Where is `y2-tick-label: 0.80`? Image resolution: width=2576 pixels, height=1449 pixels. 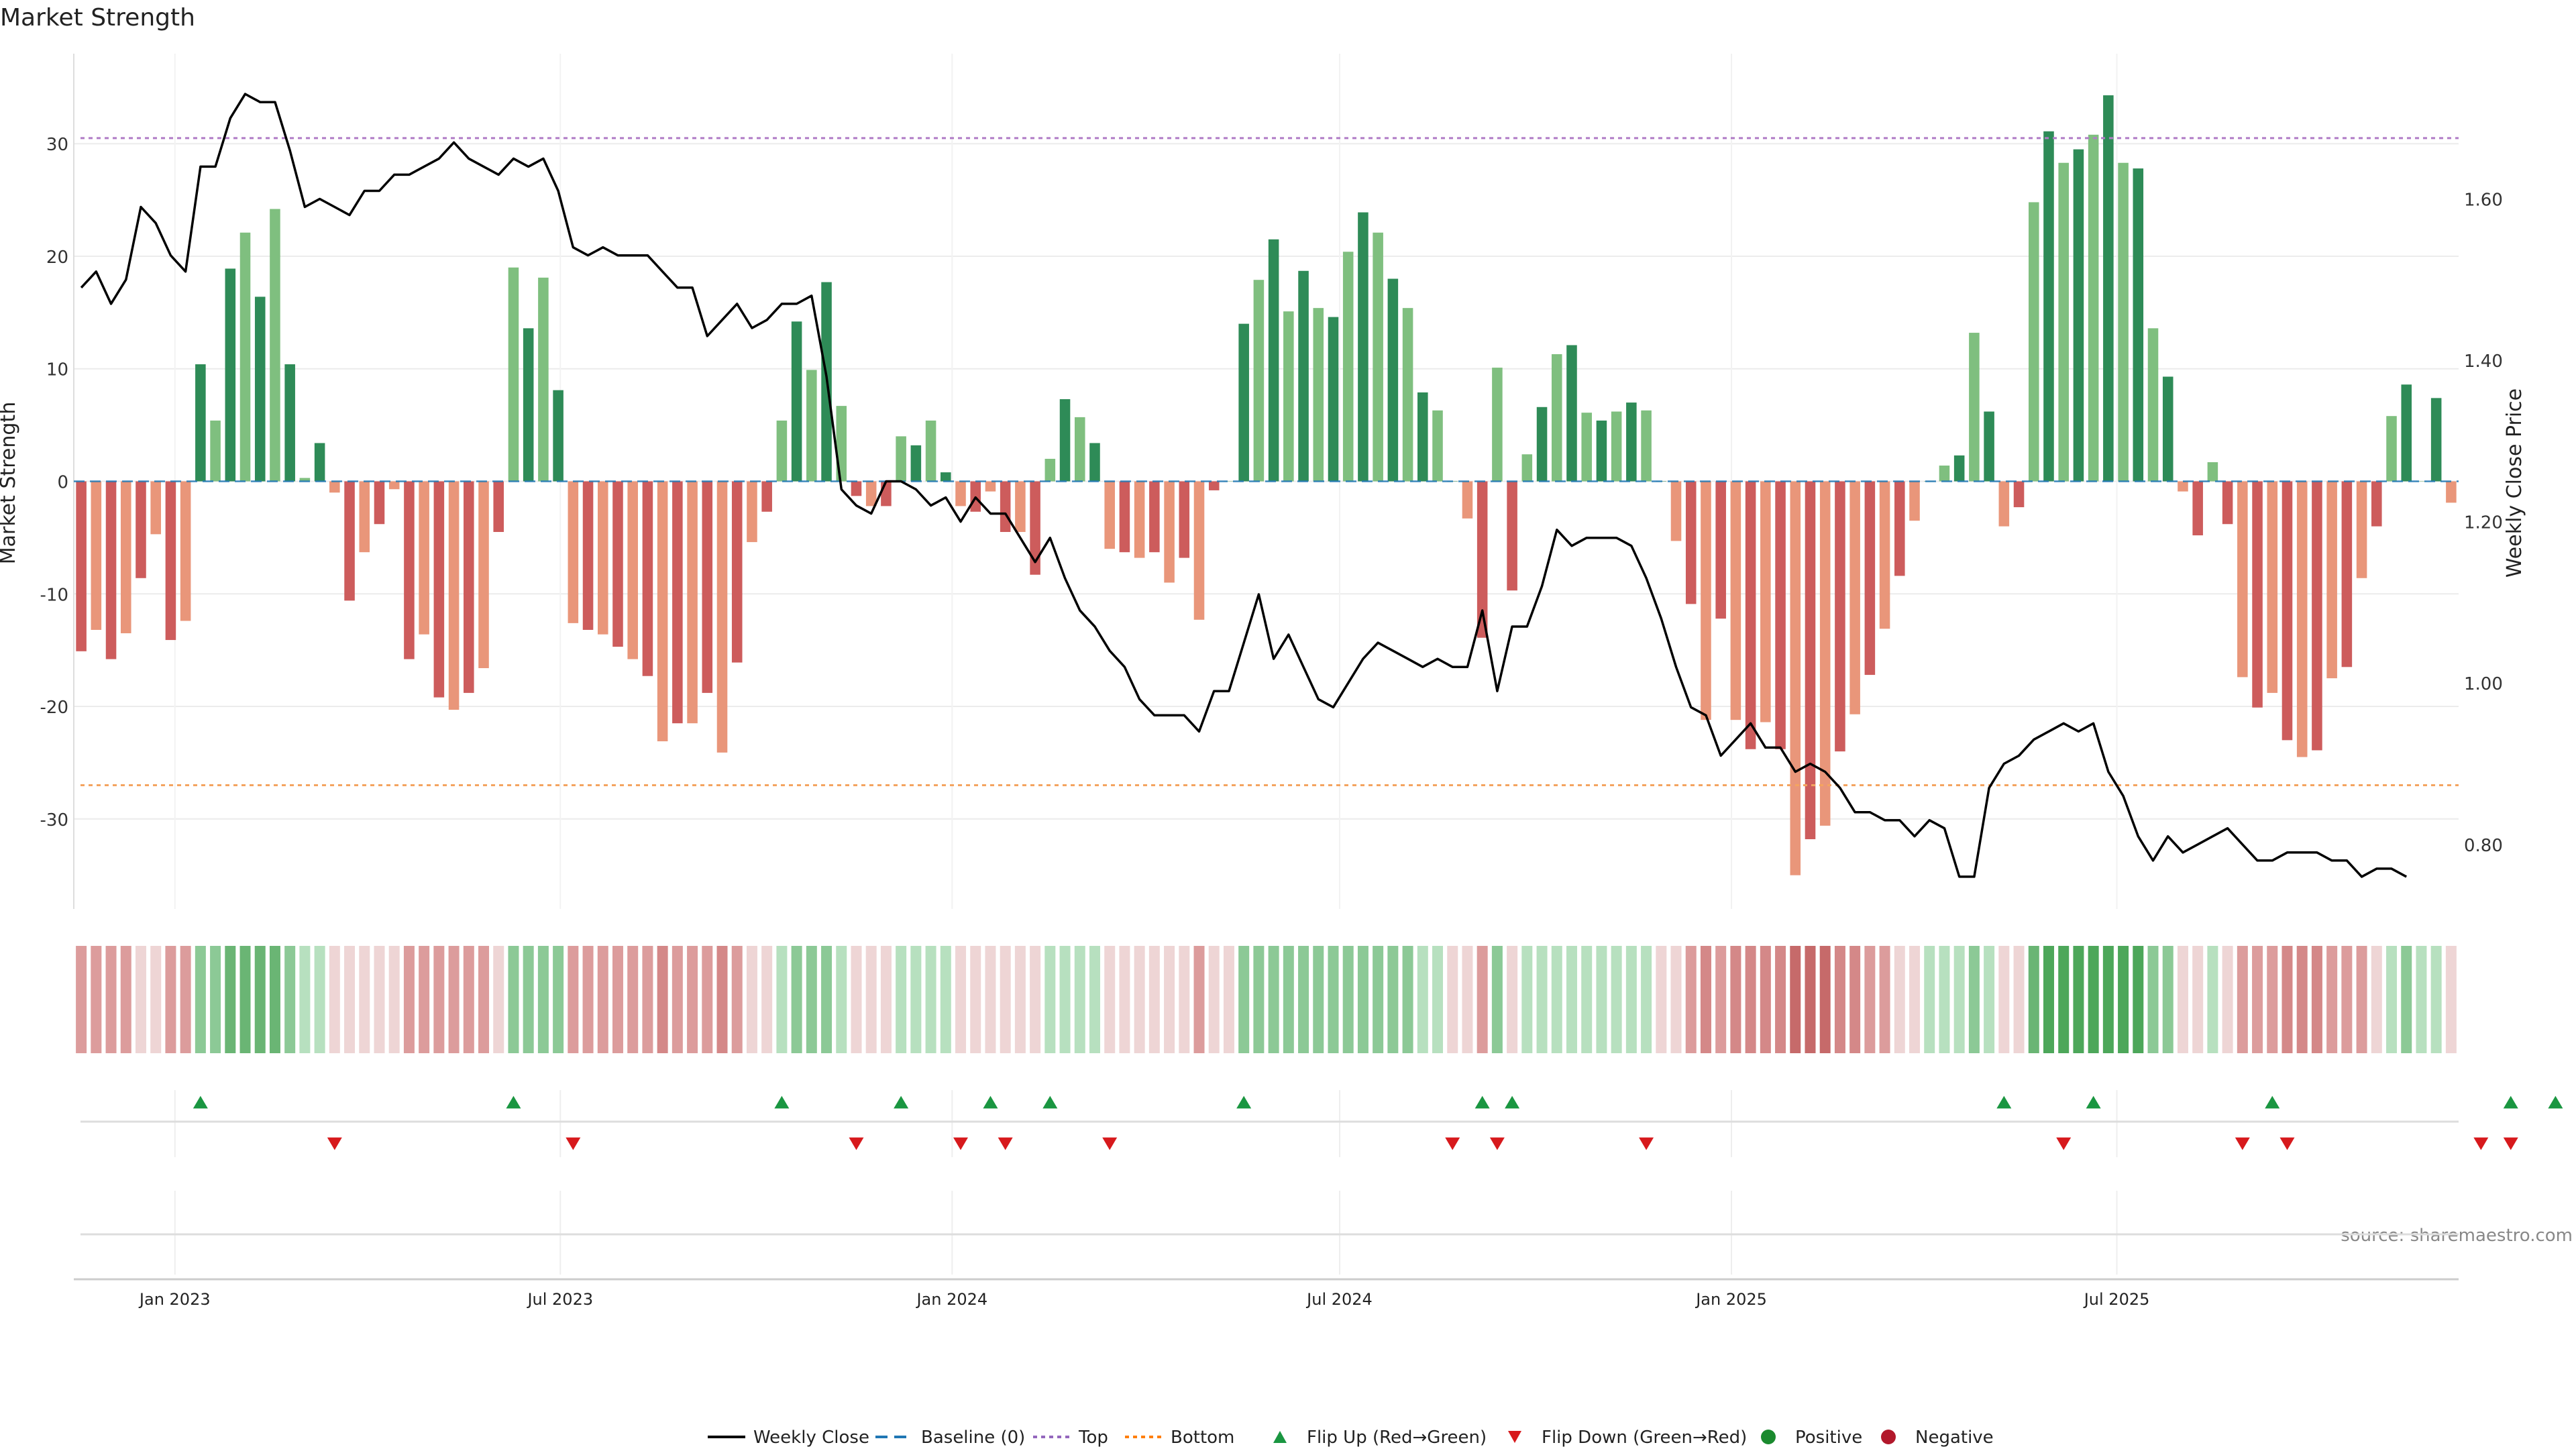 y2-tick-label: 0.80 is located at coordinates (2483, 846).